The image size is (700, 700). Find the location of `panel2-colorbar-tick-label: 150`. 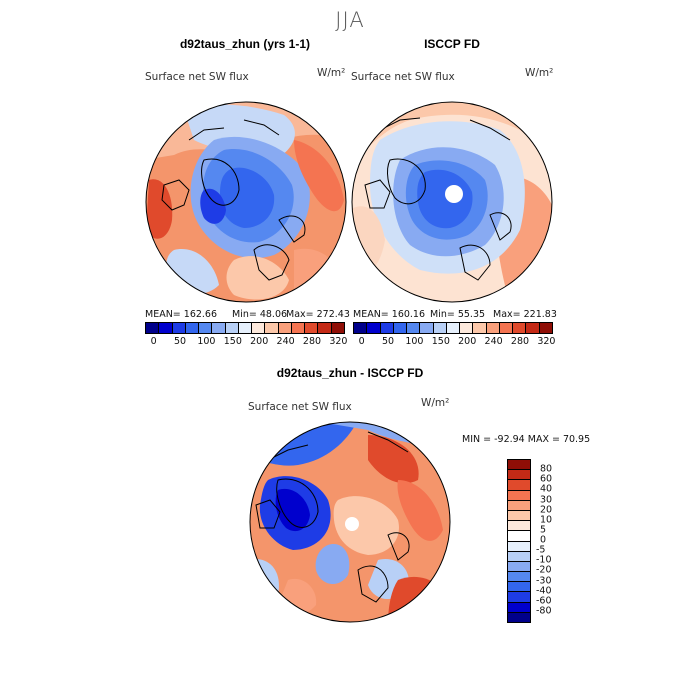

panel2-colorbar-tick-label: 150 is located at coordinates (440, 341).